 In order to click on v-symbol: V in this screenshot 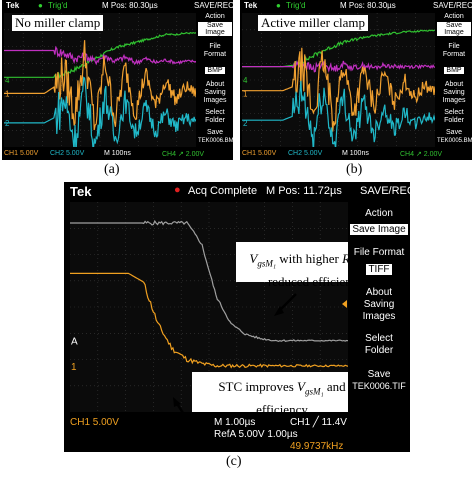, I will do `click(253, 258)`.